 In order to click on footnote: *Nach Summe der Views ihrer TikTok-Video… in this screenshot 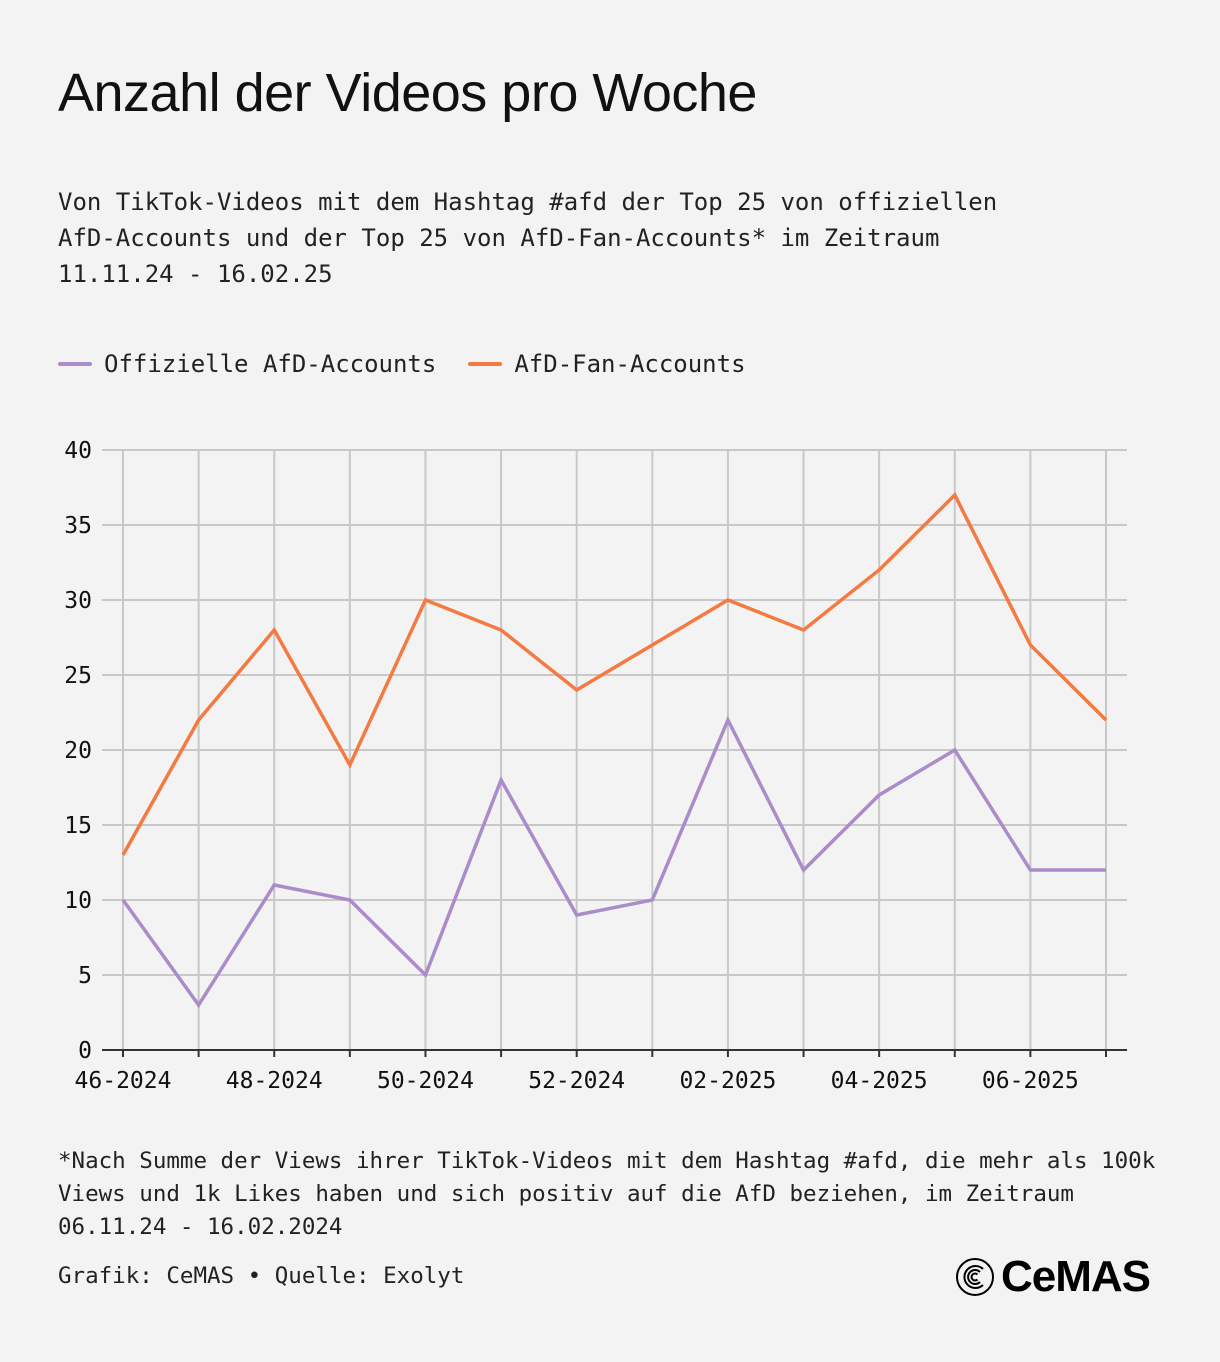, I will do `click(607, 1194)`.